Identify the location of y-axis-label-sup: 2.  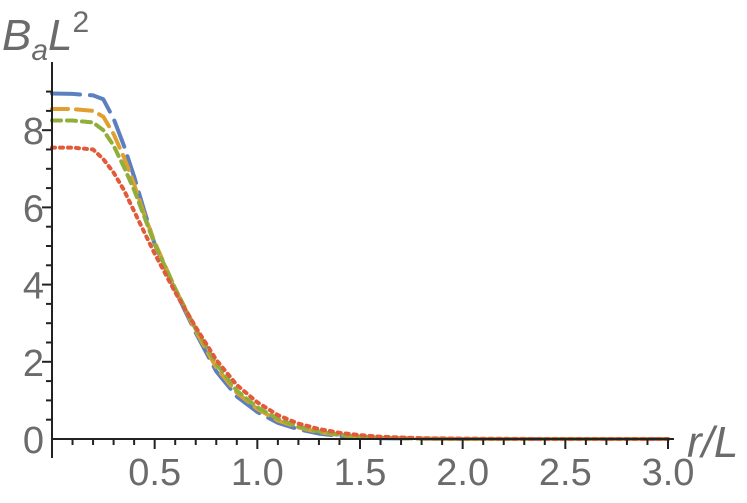
(81, 22).